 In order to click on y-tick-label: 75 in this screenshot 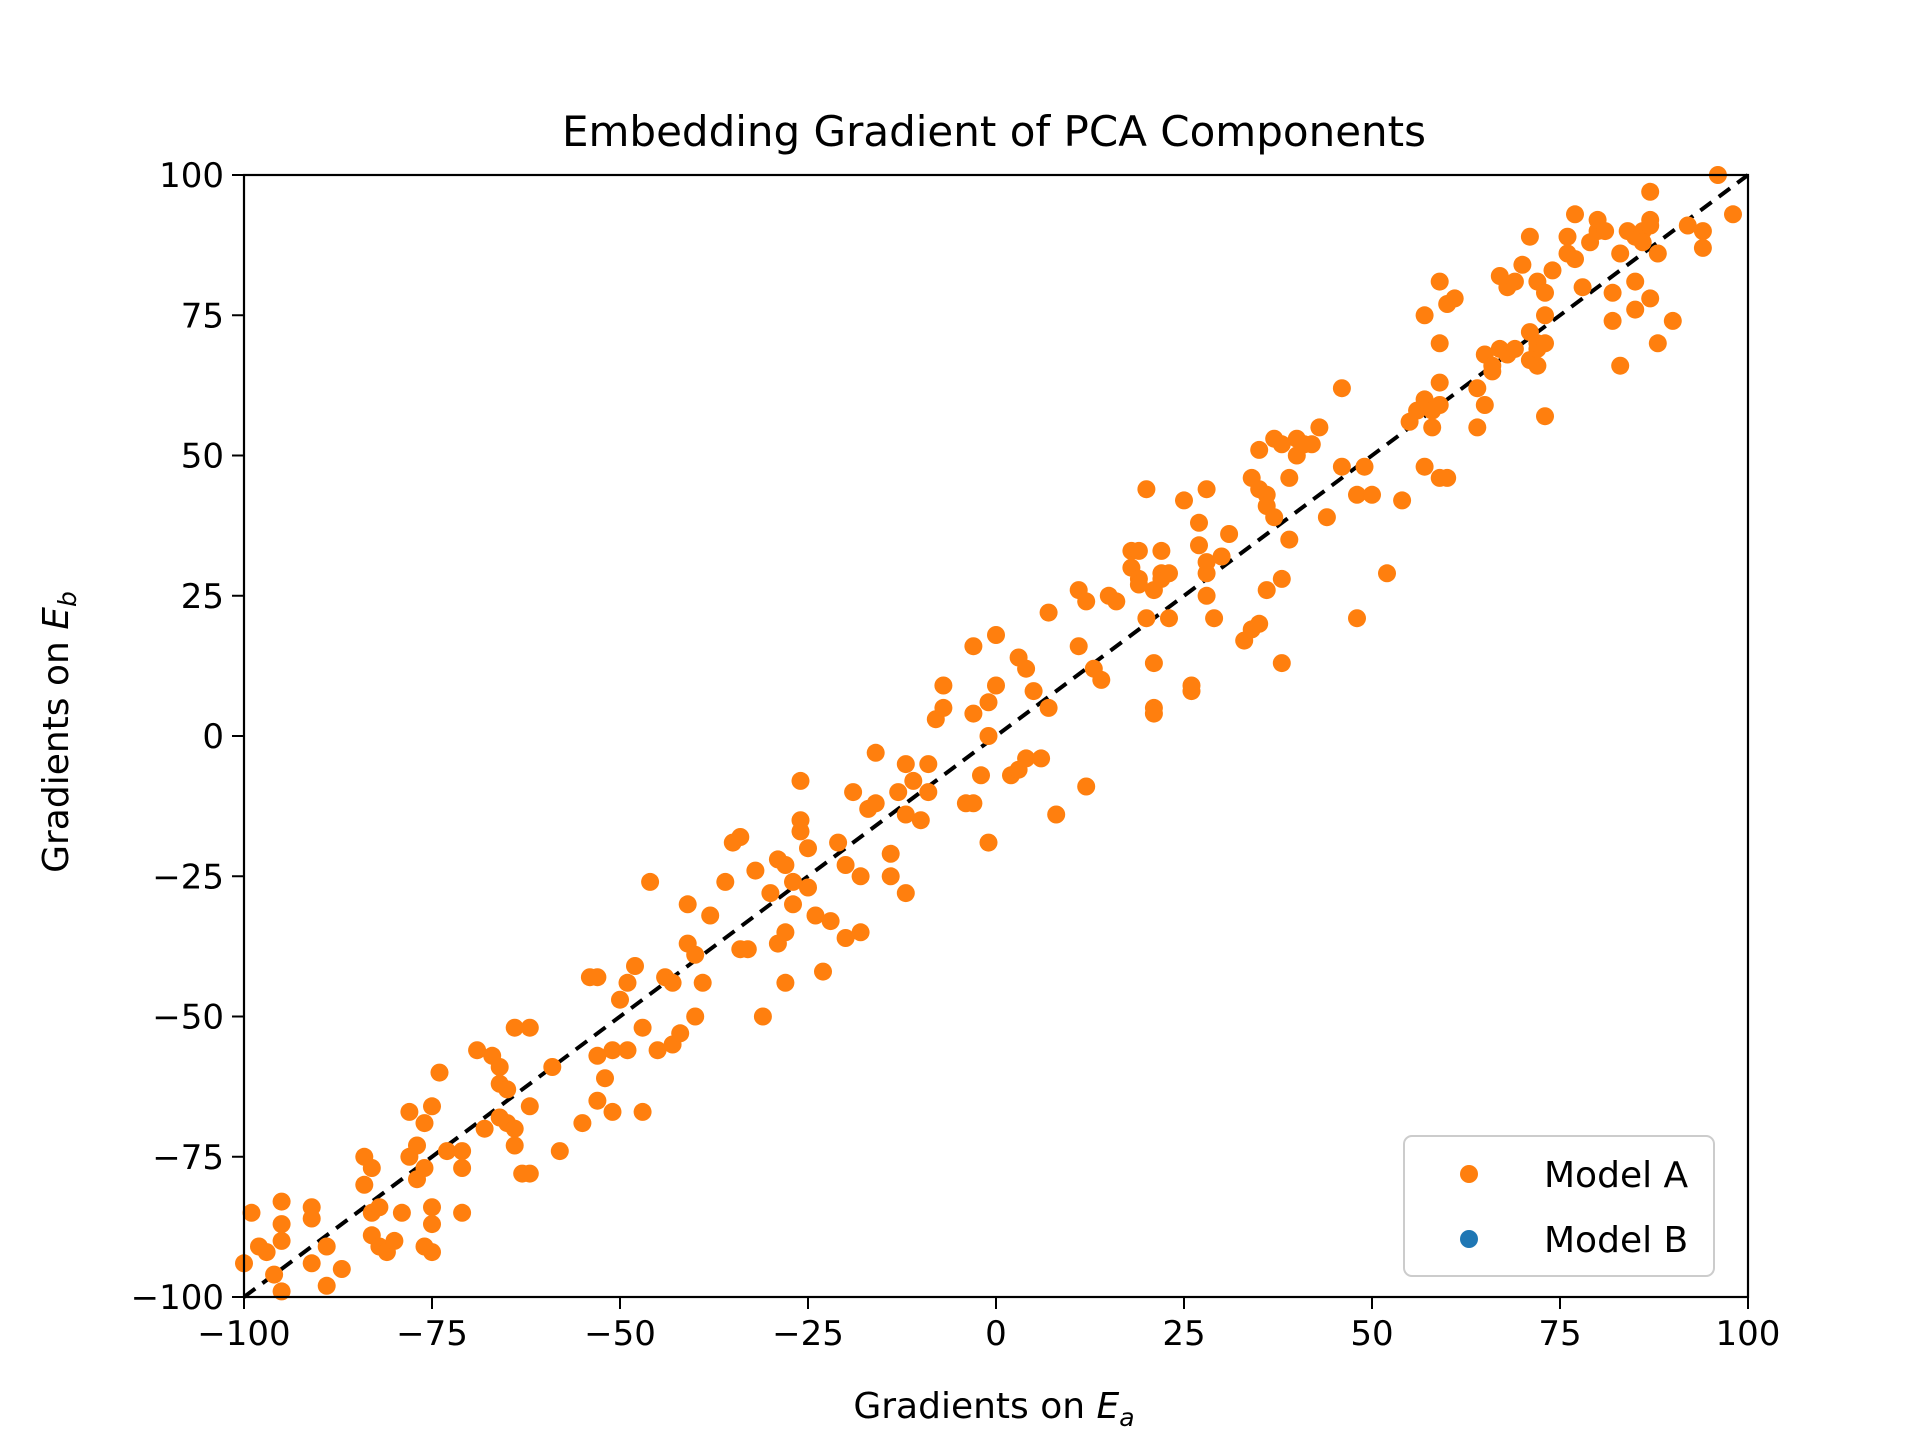, I will do `click(202, 316)`.